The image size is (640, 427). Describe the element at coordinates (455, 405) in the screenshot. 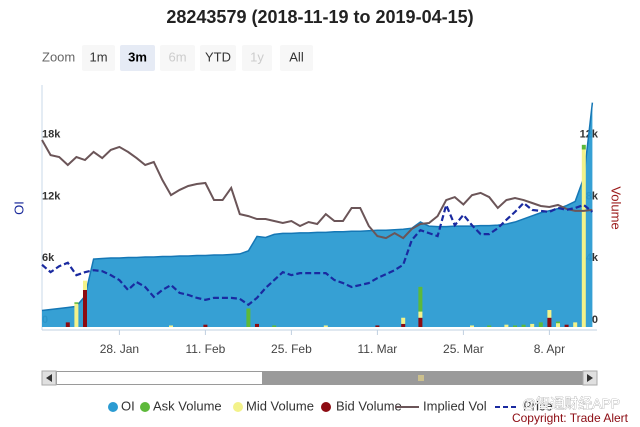

I see `legend-label: Implied Vol` at that location.